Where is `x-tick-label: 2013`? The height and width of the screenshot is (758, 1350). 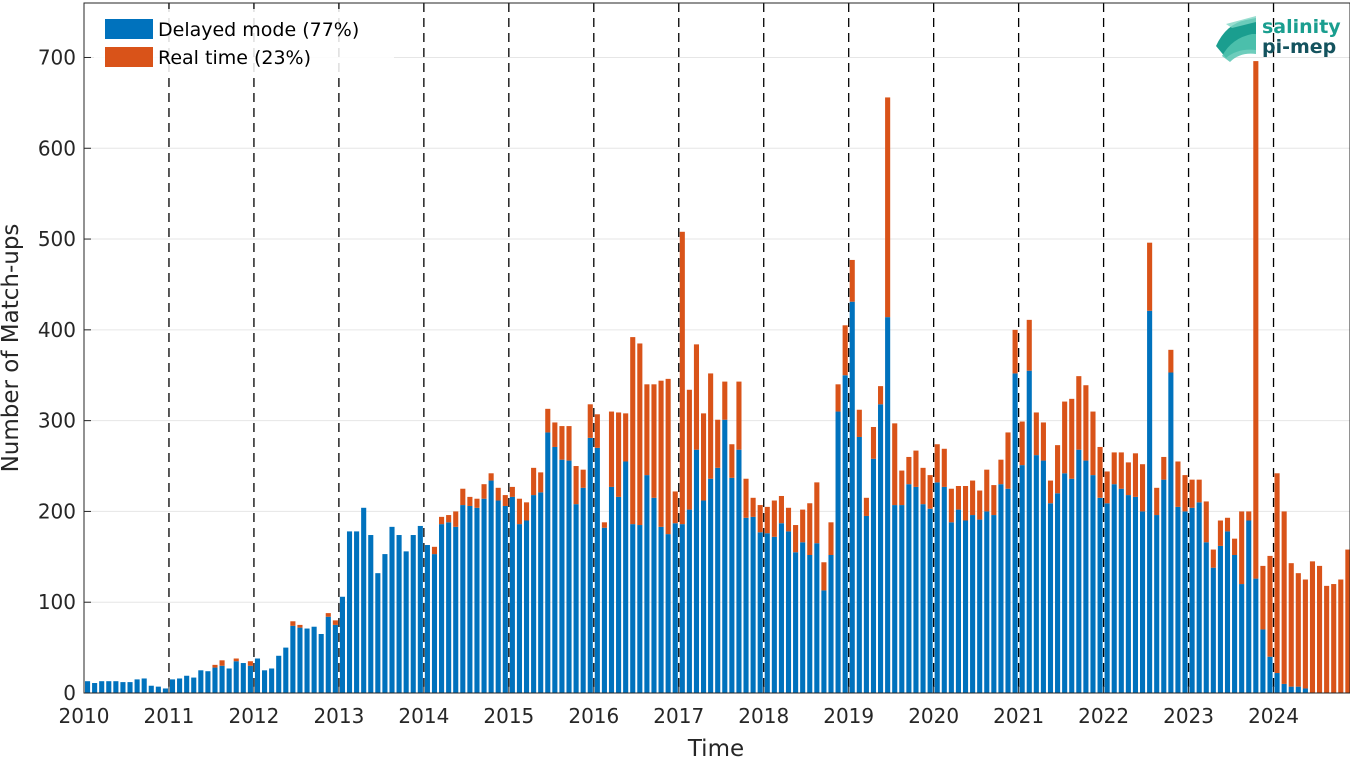
x-tick-label: 2013 is located at coordinates (338, 716).